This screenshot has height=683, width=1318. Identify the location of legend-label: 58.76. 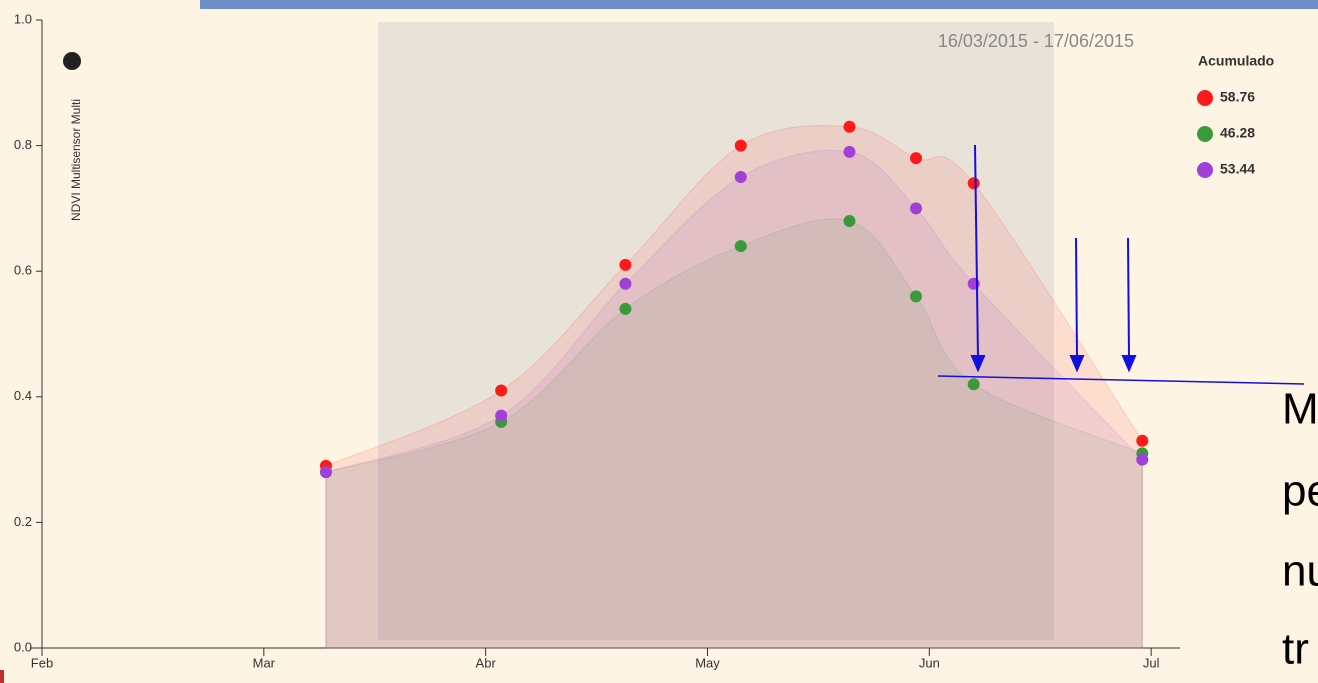
(1237, 97).